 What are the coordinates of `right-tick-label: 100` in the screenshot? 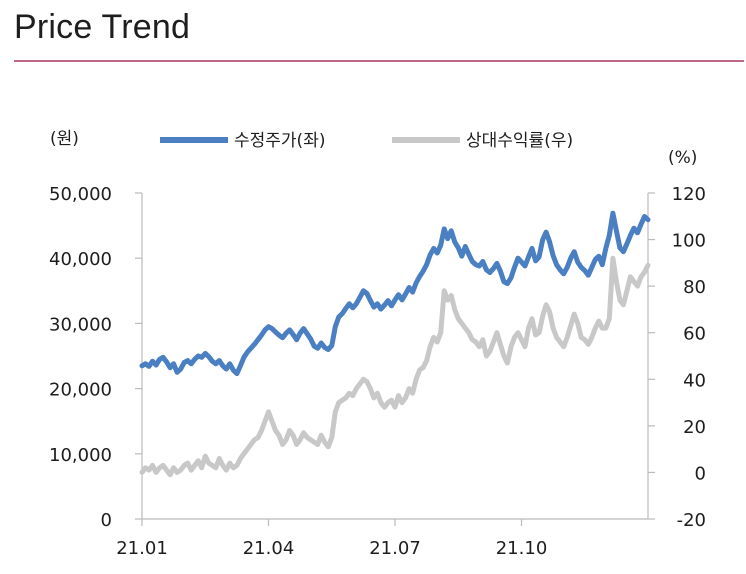 It's located at (689, 241).